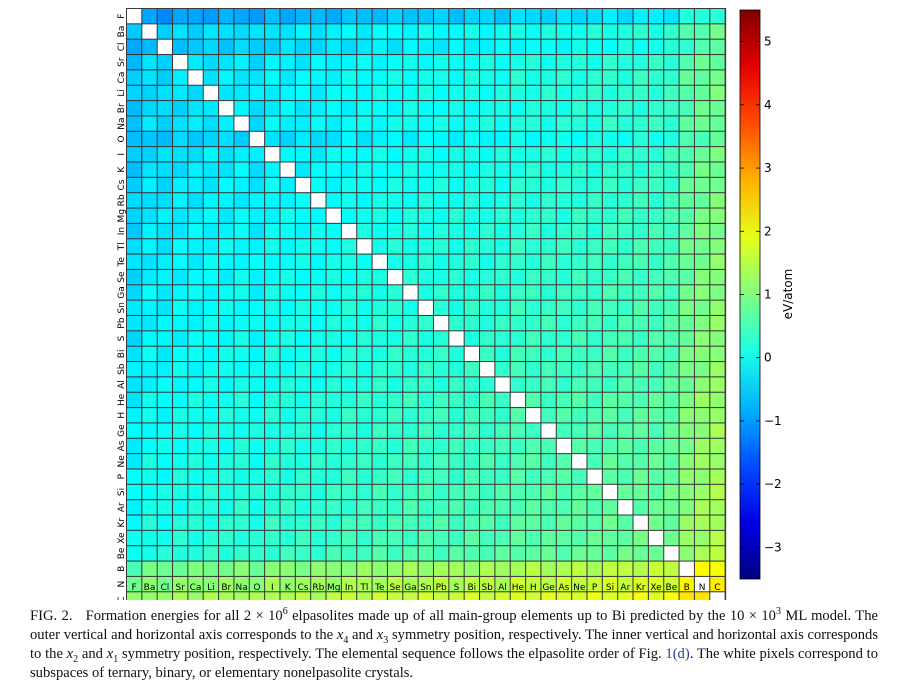 This screenshot has width=898, height=683. I want to click on figure-reference-link: 1(d), so click(677, 654).